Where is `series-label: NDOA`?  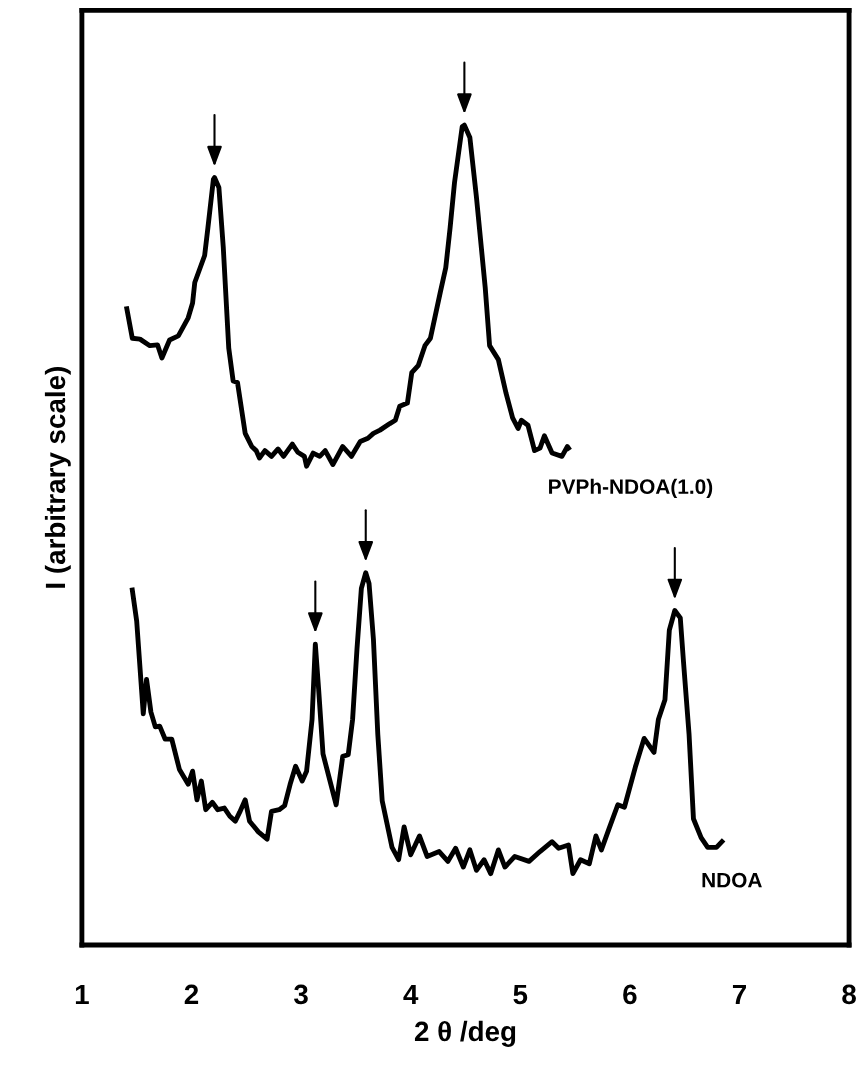 series-label: NDOA is located at coordinates (732, 880).